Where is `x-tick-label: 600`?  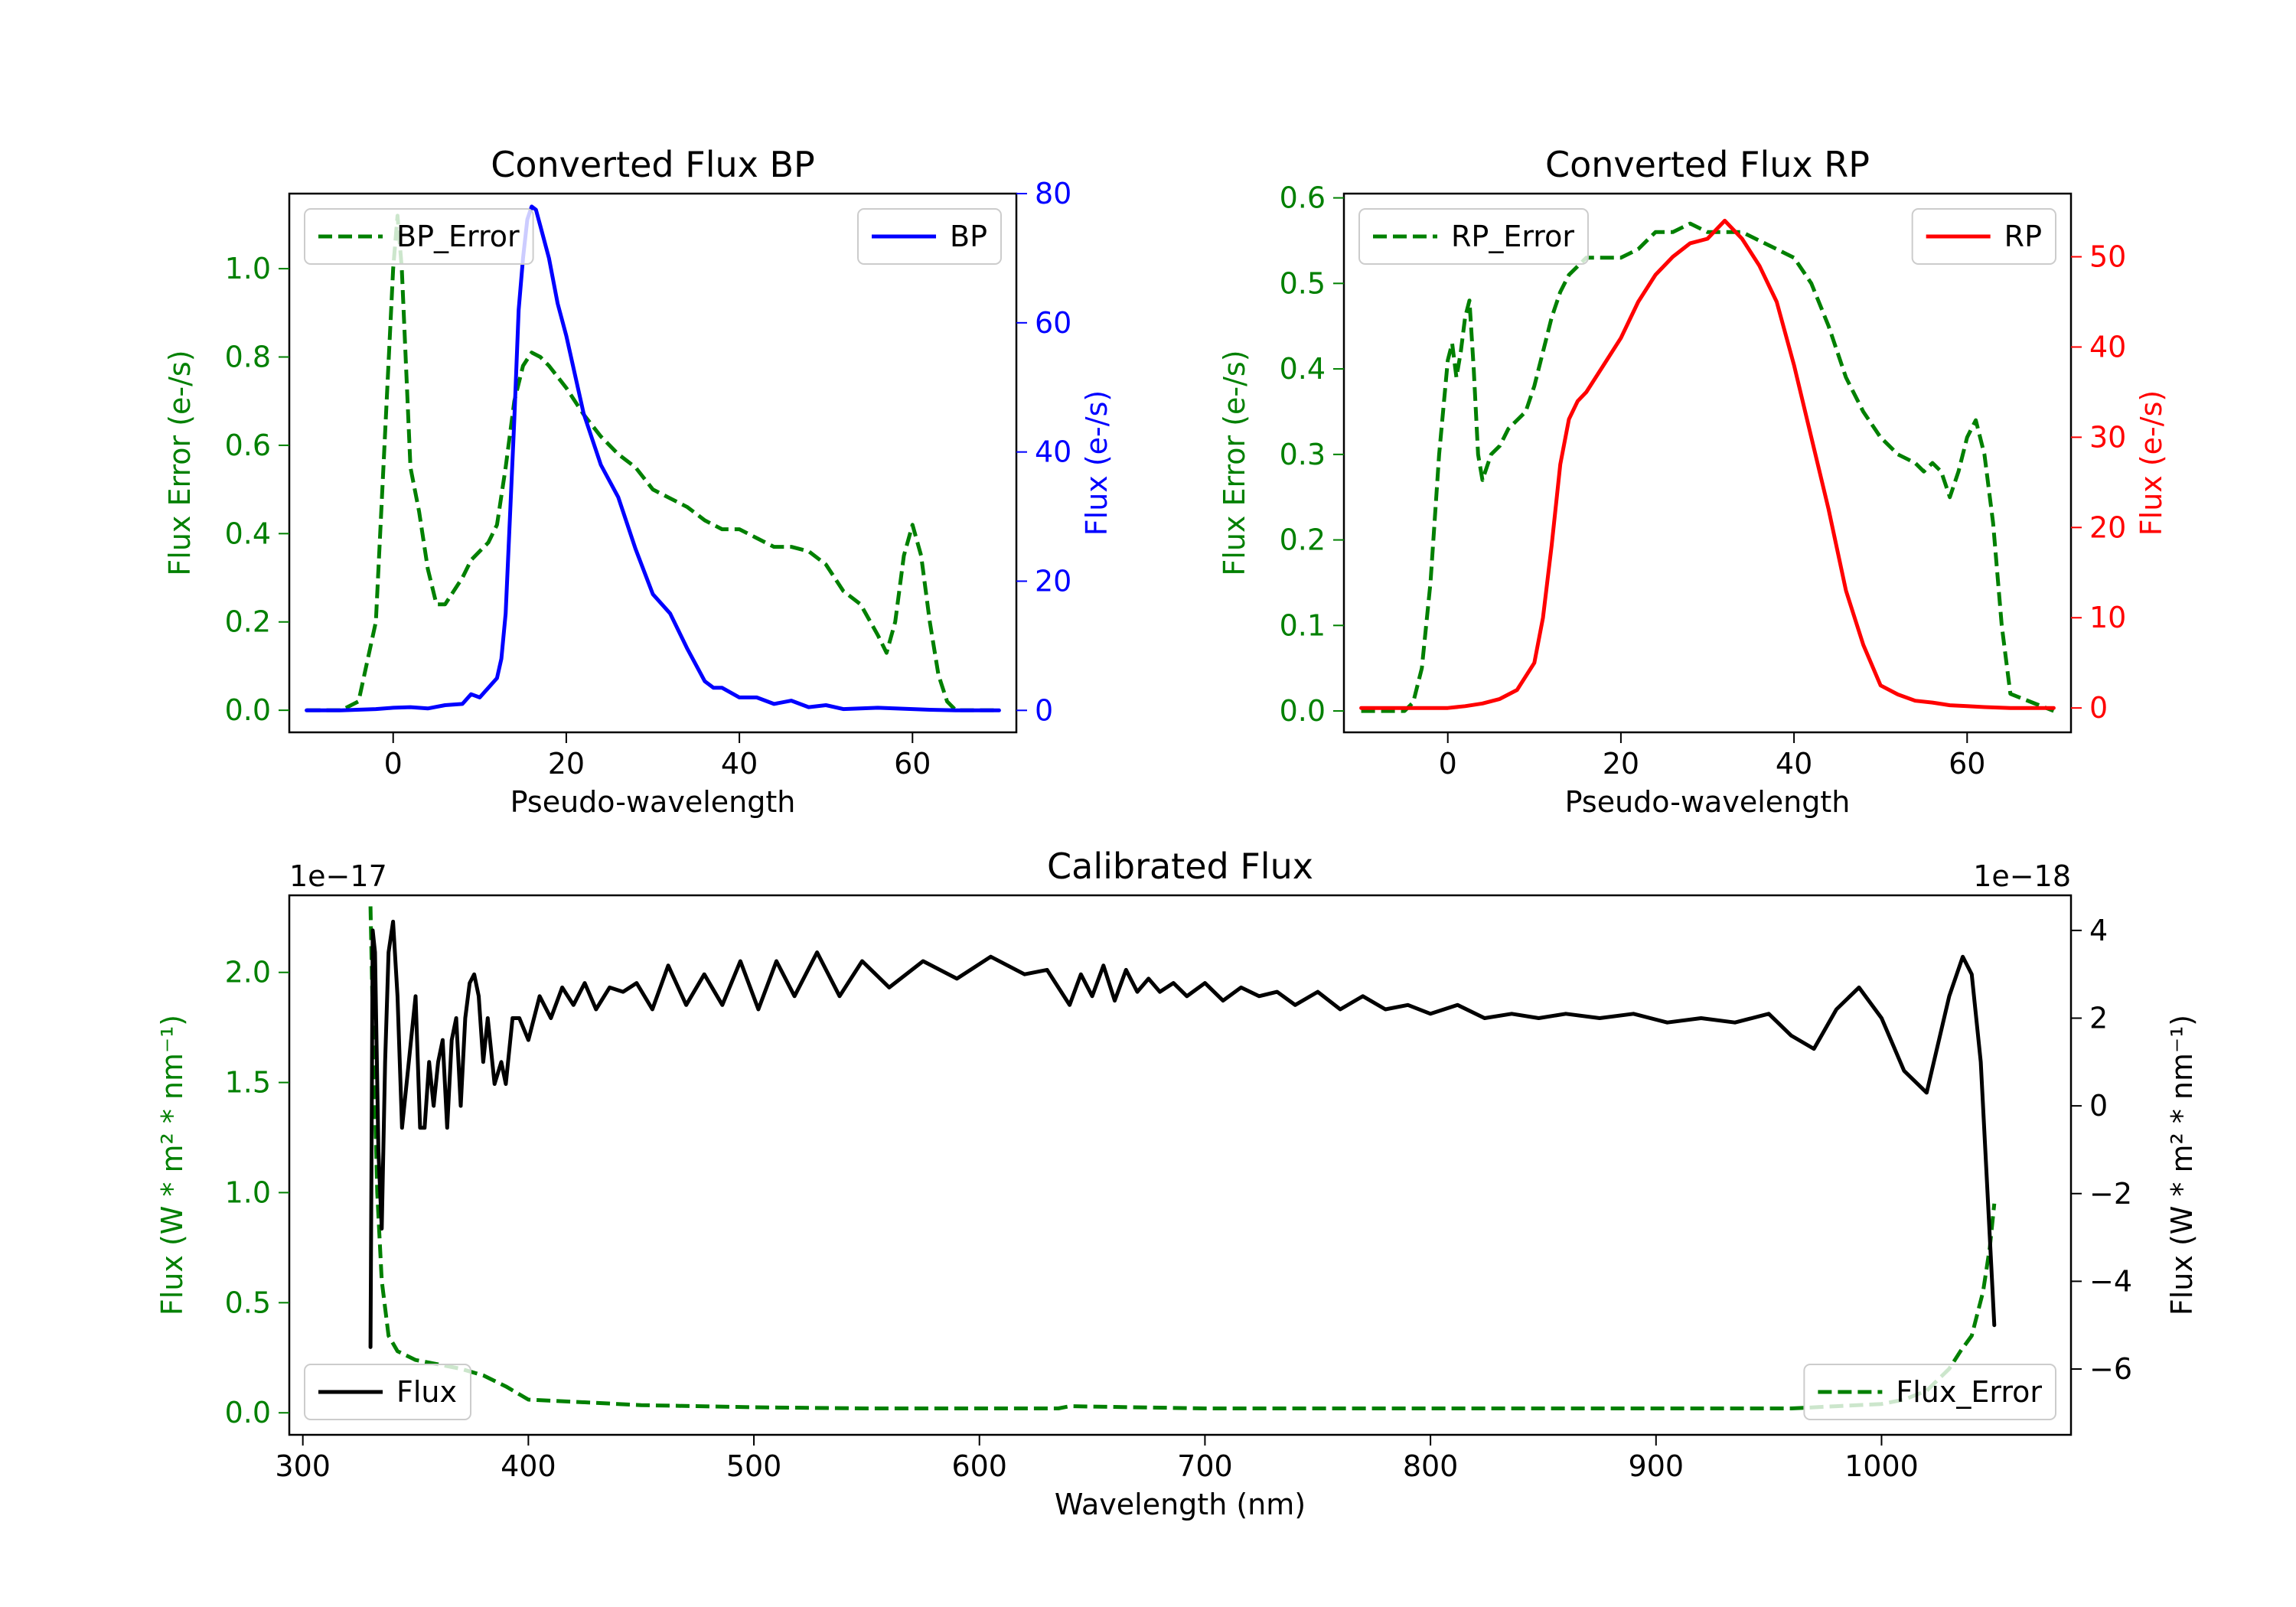 x-tick-label: 600 is located at coordinates (979, 1466).